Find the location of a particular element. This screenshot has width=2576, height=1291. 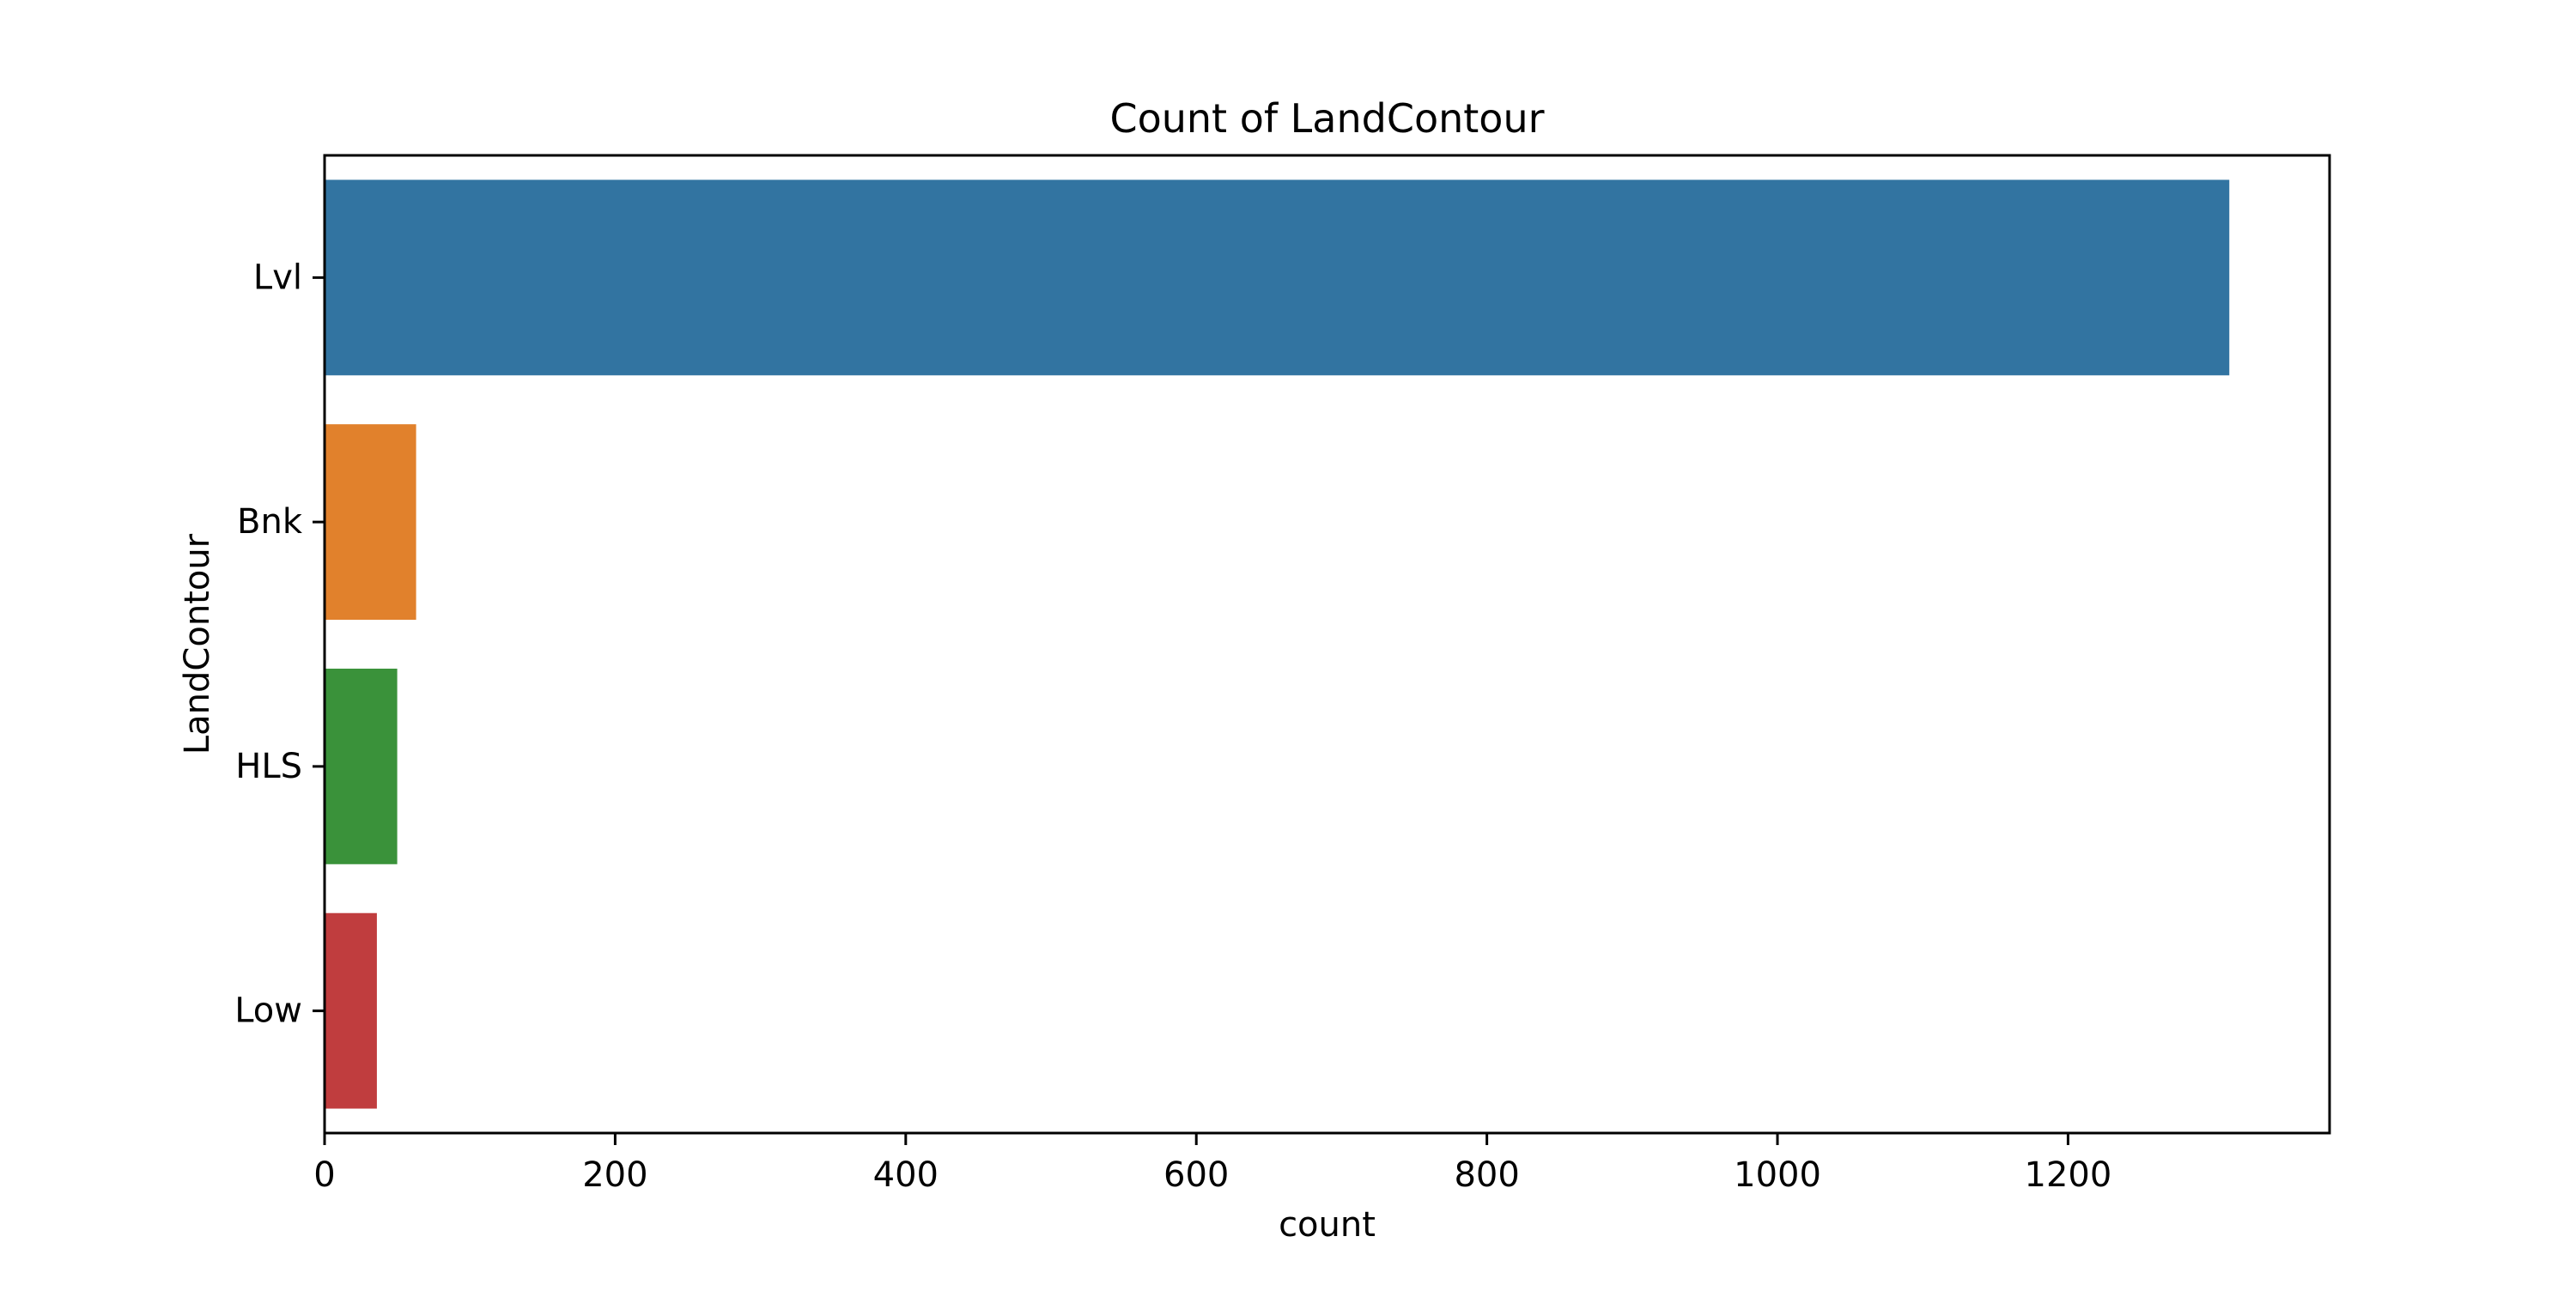

x-axis-label: count is located at coordinates (1327, 1225).